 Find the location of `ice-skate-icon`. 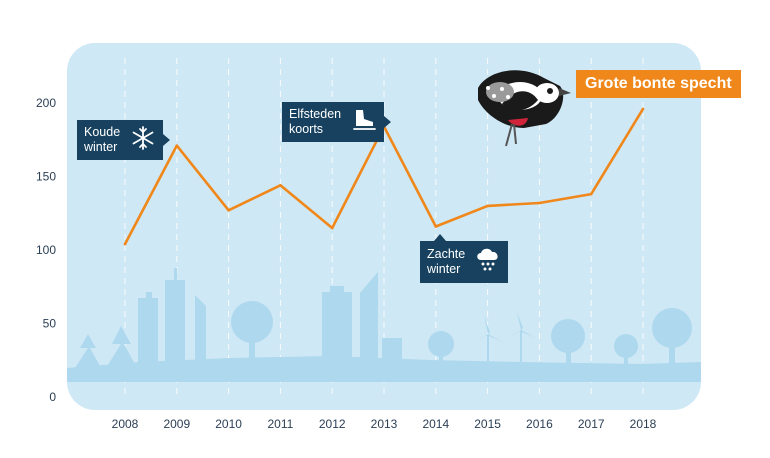

ice-skate-icon is located at coordinates (364, 122).